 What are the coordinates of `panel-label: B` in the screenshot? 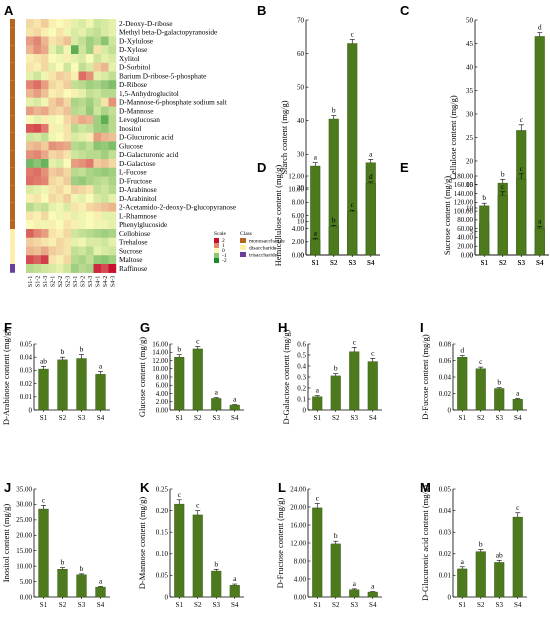 It's located at (261, 10).